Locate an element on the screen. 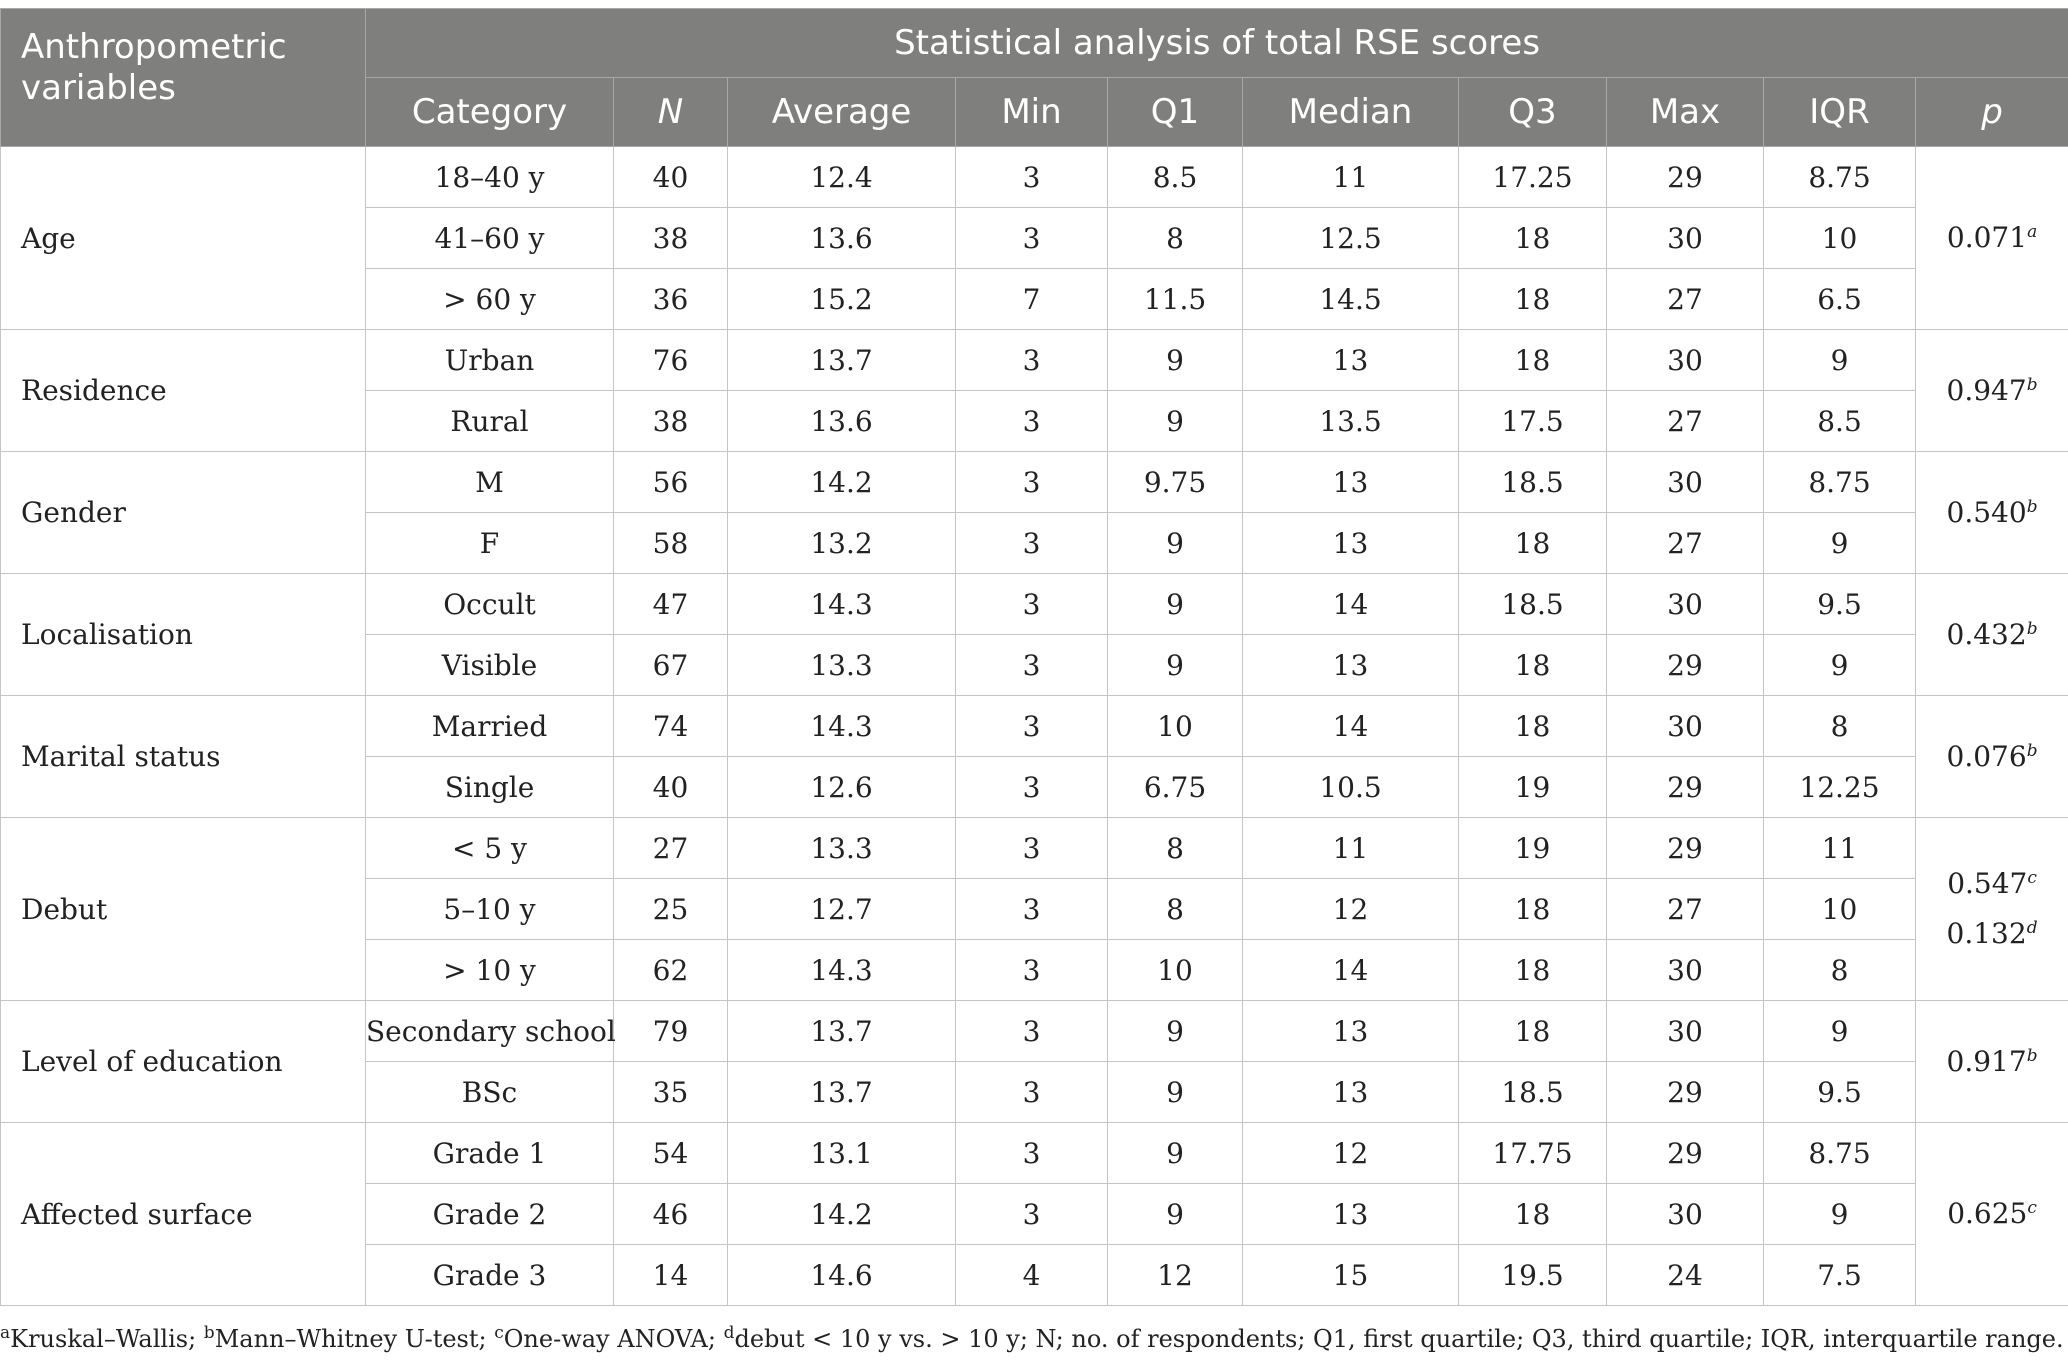 The height and width of the screenshot is (1368, 2068). q1-cell: 9.75 is located at coordinates (1175, 482).